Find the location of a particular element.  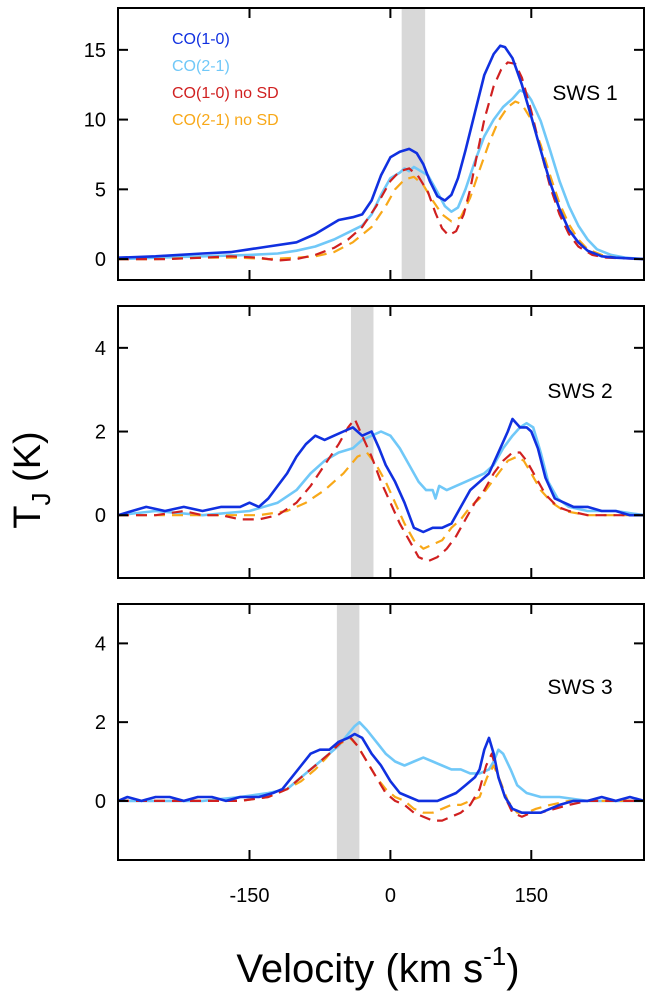

panel-title: SWS 2 is located at coordinates (579, 391).